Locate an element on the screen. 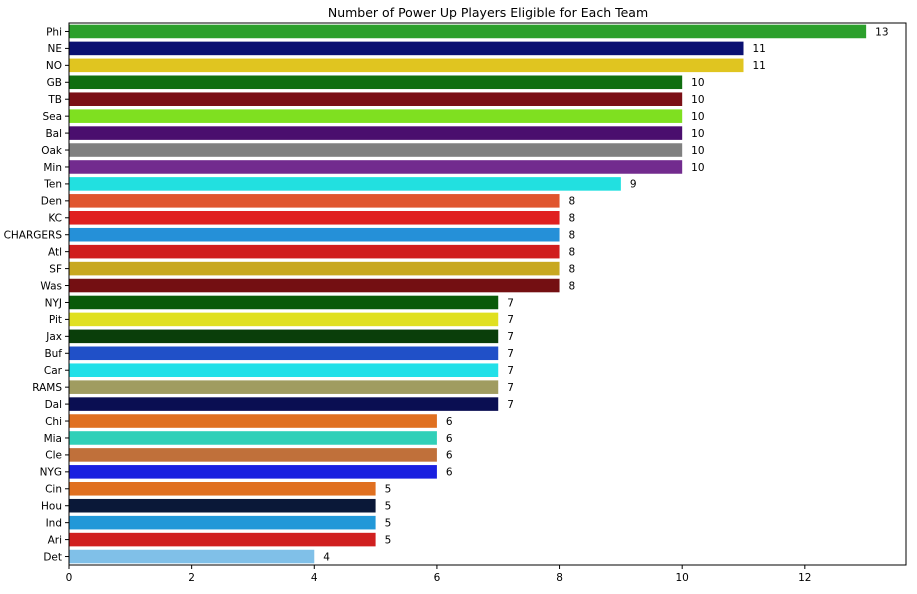 The width and height of the screenshot is (917, 594). y-tick-label-gb: GB is located at coordinates (54, 83).